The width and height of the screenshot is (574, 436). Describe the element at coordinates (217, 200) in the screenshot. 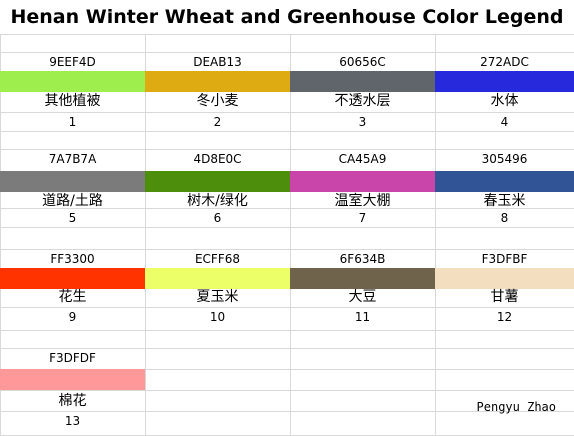

I see `legend-class-name: 树木/绿化` at that location.